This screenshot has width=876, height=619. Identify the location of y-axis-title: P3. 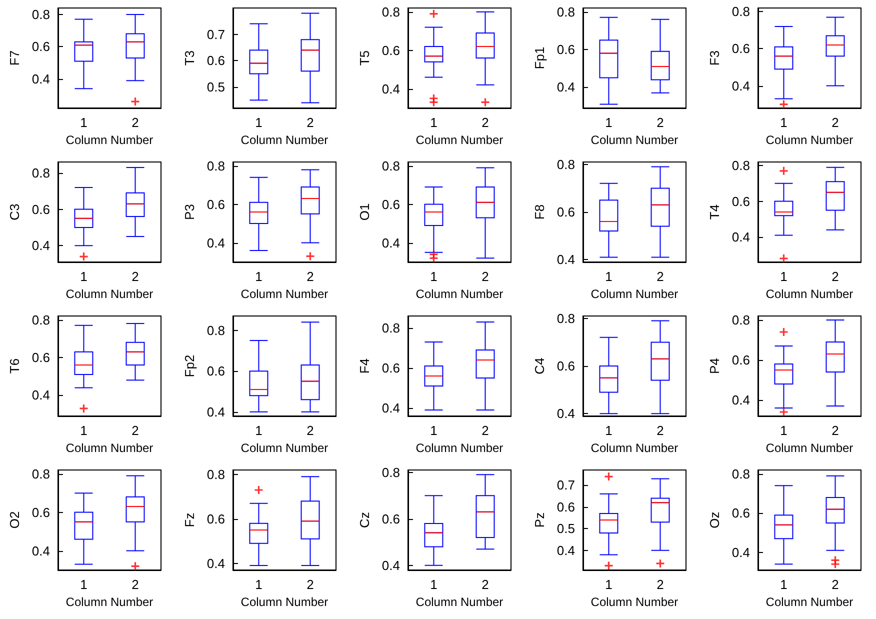
(189, 212).